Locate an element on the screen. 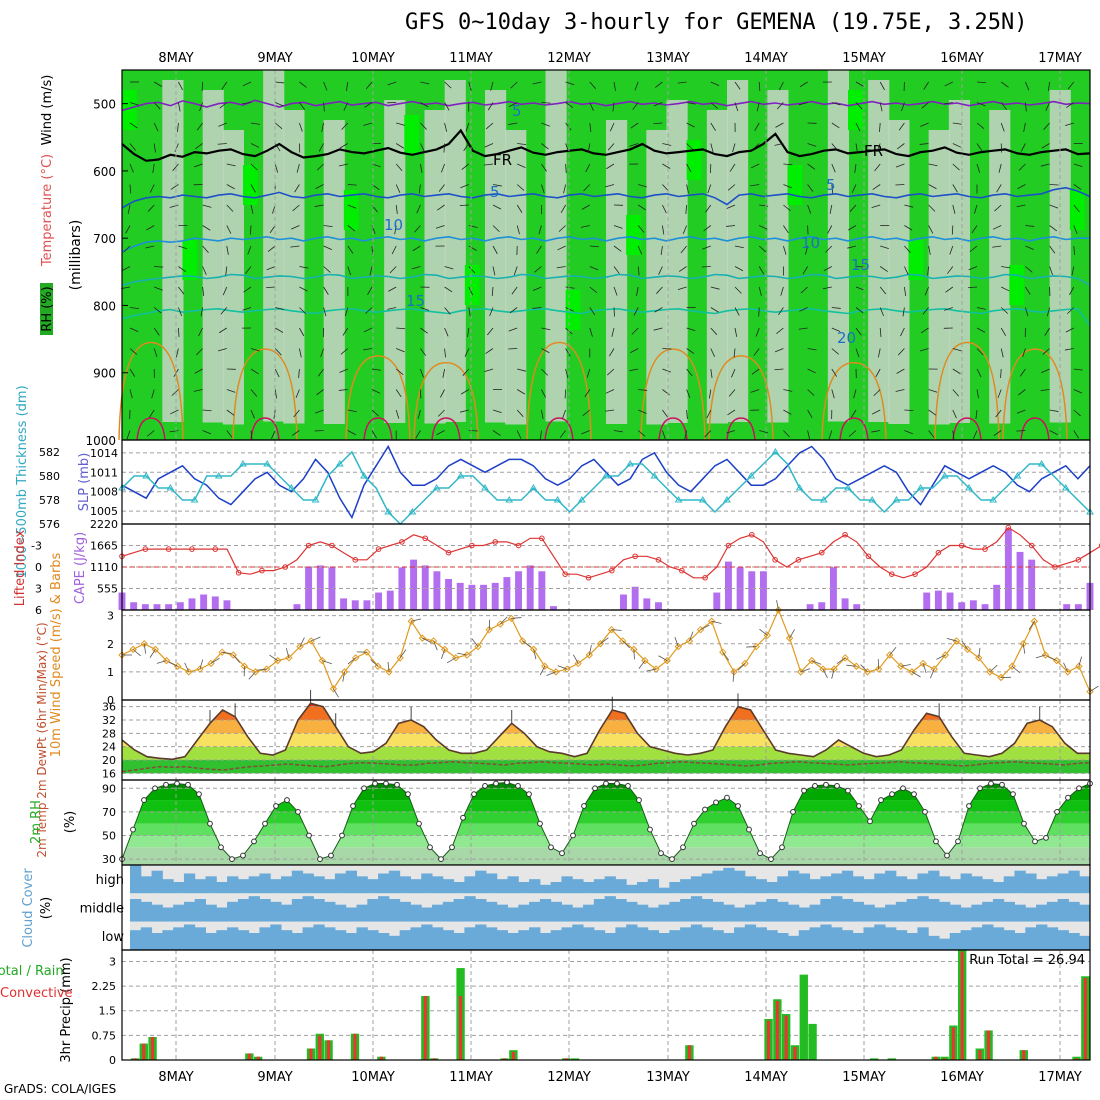 This screenshot has height=1100, width=1100. date-label-bottom: 12MAY is located at coordinates (569, 1077).